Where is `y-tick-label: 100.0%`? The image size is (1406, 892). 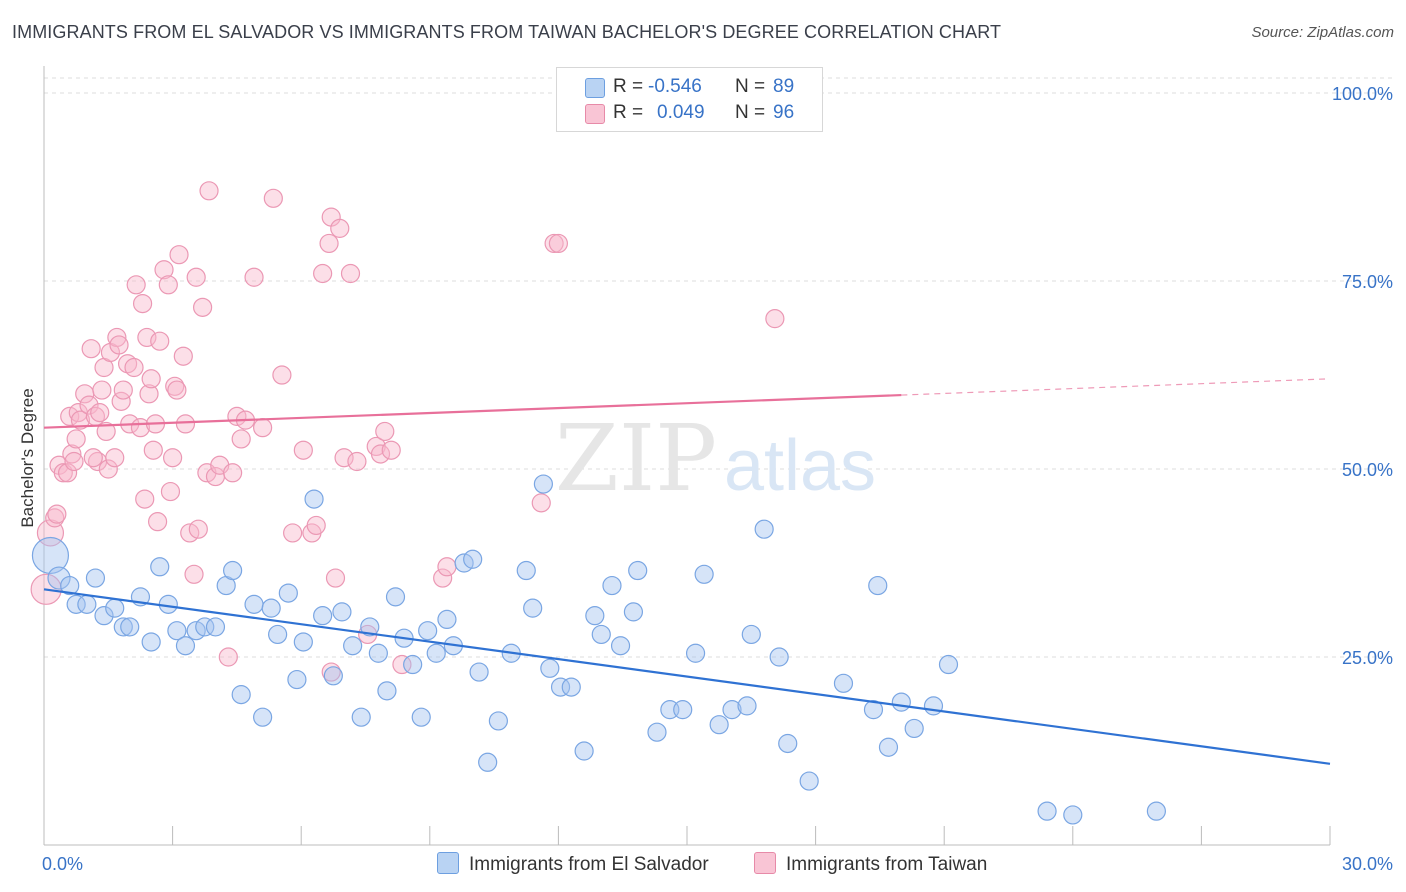
y-tick-label: 100.0% is located at coordinates (1362, 94).